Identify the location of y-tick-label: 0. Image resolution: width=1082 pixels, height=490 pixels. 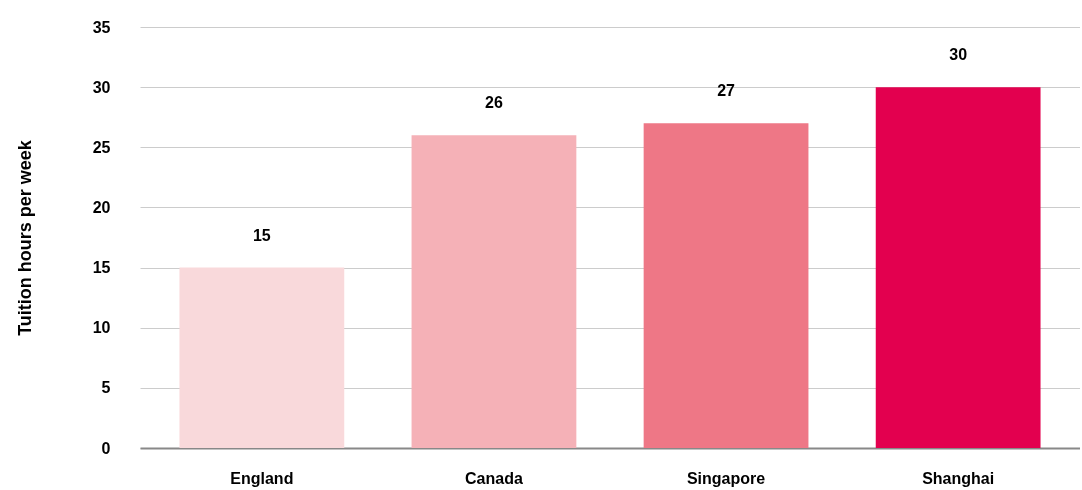
(106, 448).